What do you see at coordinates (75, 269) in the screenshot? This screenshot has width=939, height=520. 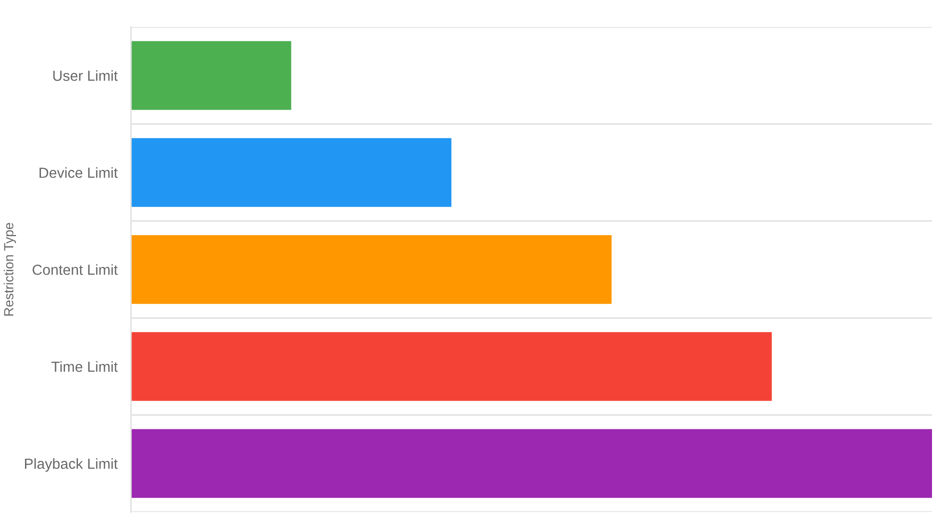 I see `y-tick-label: Content Limit` at bounding box center [75, 269].